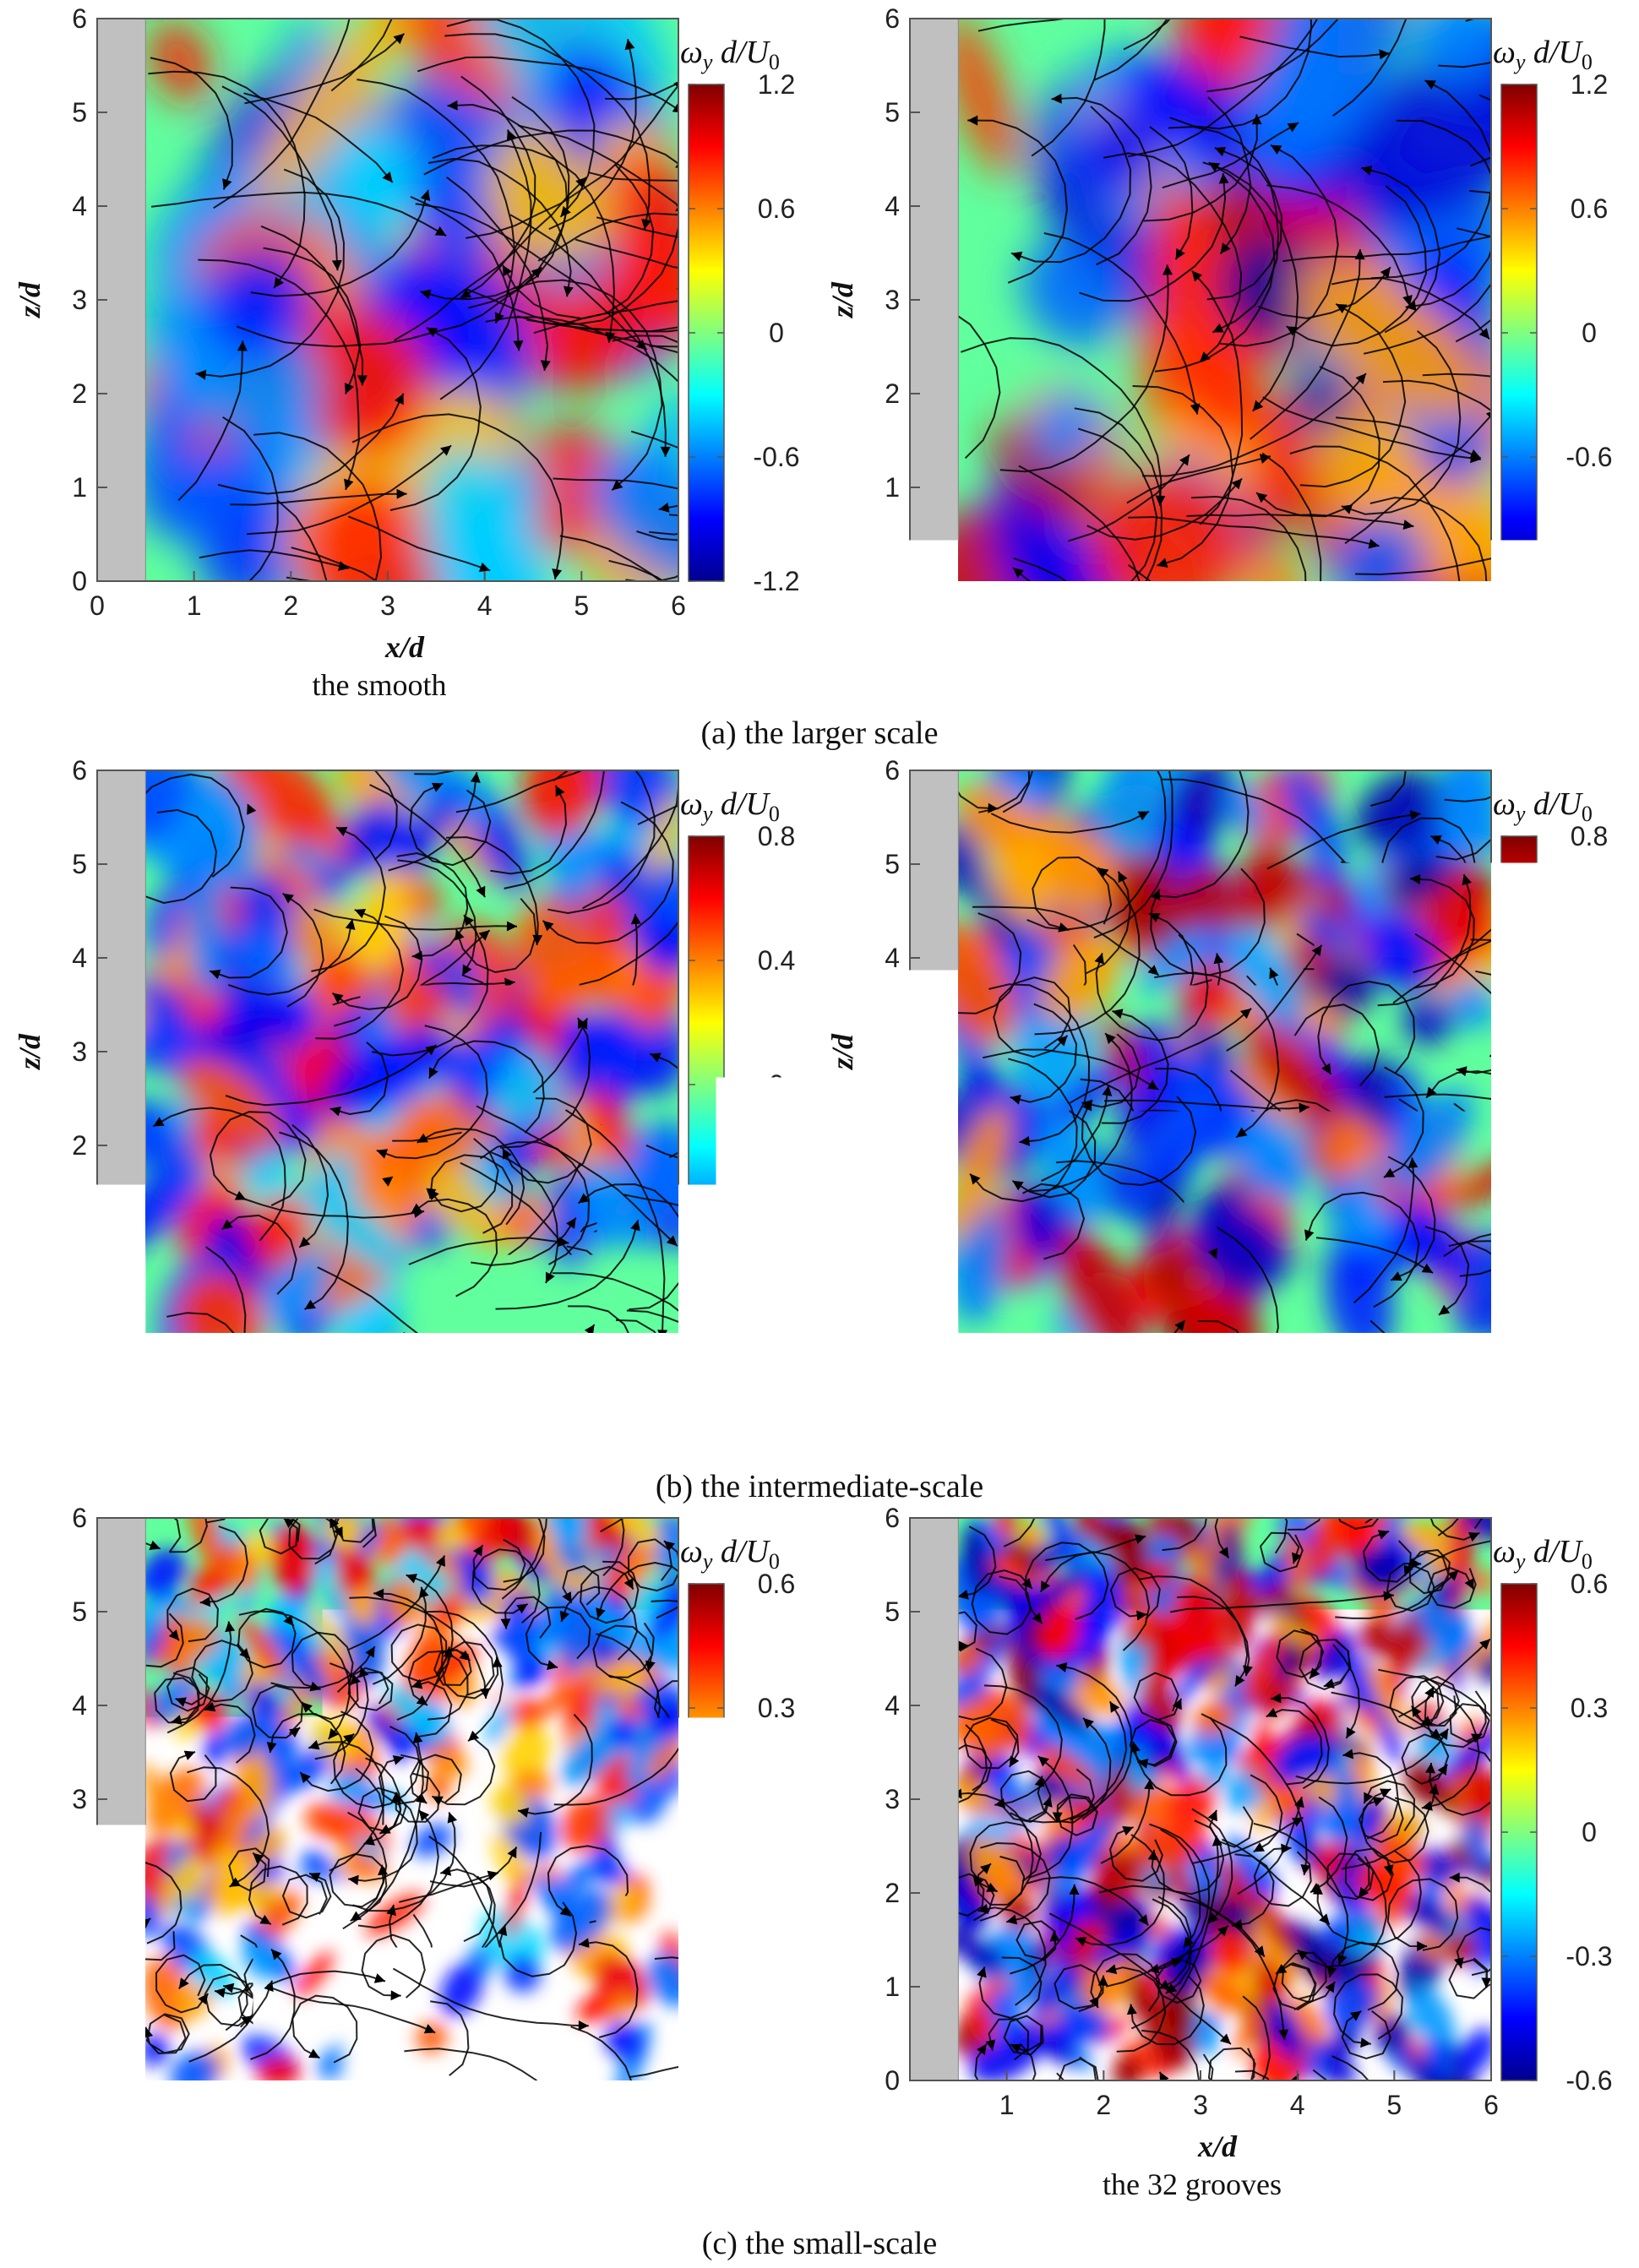  Describe the element at coordinates (97, 606) in the screenshot. I see `x-tick-label: 0` at that location.